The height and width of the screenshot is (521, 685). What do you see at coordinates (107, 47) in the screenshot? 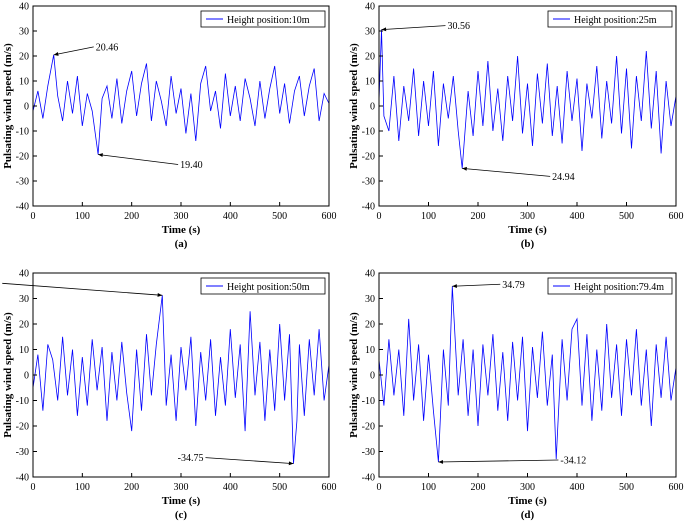
I see `annotation-label: 20.46` at bounding box center [107, 47].